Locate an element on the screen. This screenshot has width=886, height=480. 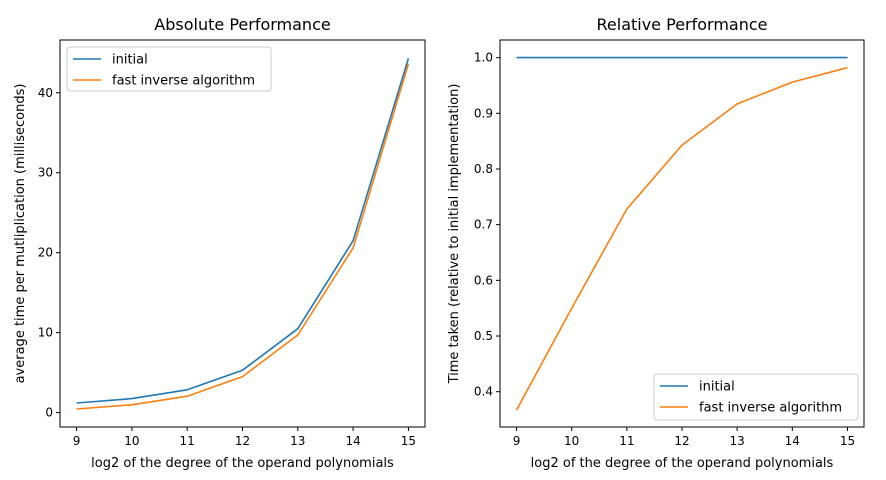
y-tick-label: 0.7 is located at coordinates (483, 225).